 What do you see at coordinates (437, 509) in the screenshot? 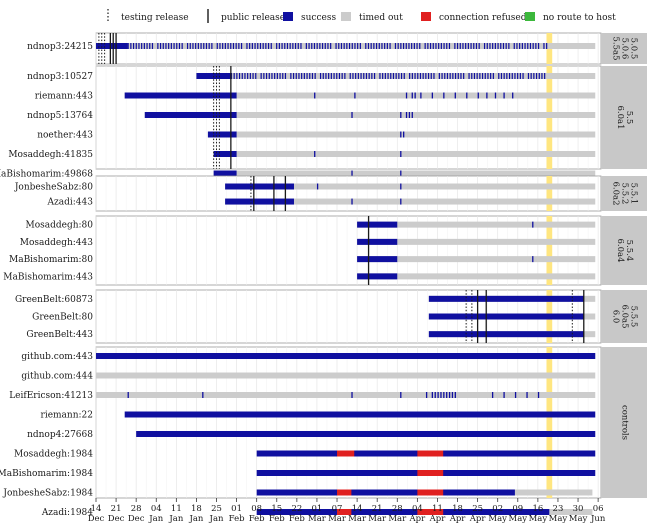
I see `x-tick-day: 11` at bounding box center [437, 509].